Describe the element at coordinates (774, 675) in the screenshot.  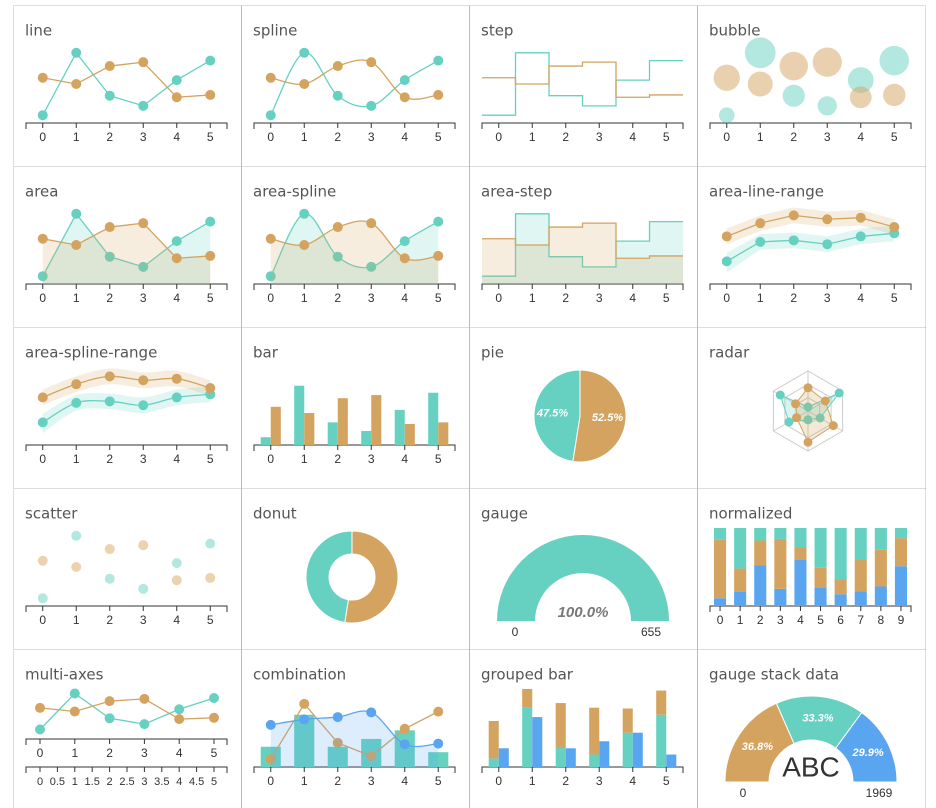
I see `chart-title: gauge stack data` at that location.